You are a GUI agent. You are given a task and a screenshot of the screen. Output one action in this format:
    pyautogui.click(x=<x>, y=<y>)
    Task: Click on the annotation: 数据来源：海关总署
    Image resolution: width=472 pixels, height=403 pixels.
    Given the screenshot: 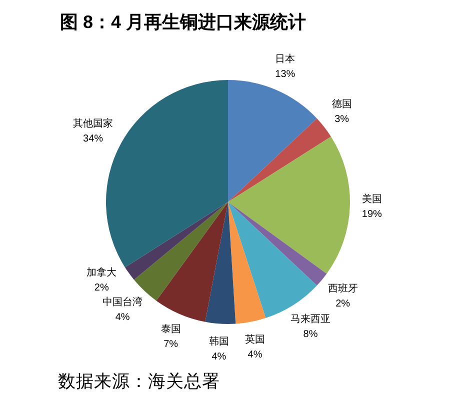 What is the action you would take?
    pyautogui.click(x=139, y=381)
    